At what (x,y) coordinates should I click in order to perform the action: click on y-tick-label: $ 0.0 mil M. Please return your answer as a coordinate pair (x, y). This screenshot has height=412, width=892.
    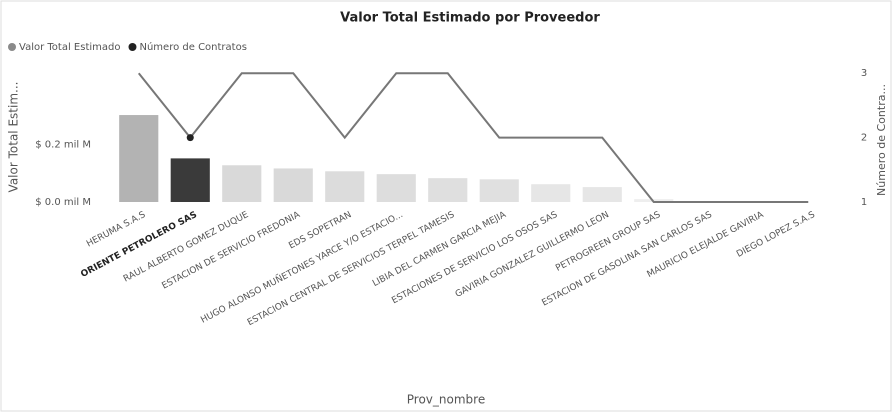
    Looking at the image, I should click on (63, 202).